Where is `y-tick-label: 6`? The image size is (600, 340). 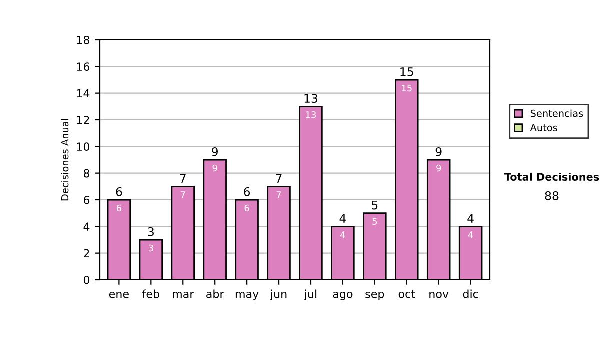 y-tick-label: 6 is located at coordinates (87, 200).